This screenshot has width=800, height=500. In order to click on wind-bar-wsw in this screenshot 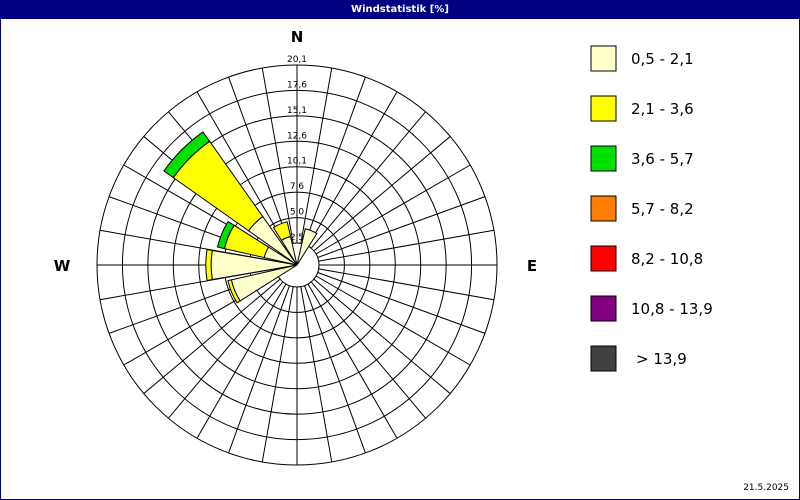, I will do `click(234, 291)`.